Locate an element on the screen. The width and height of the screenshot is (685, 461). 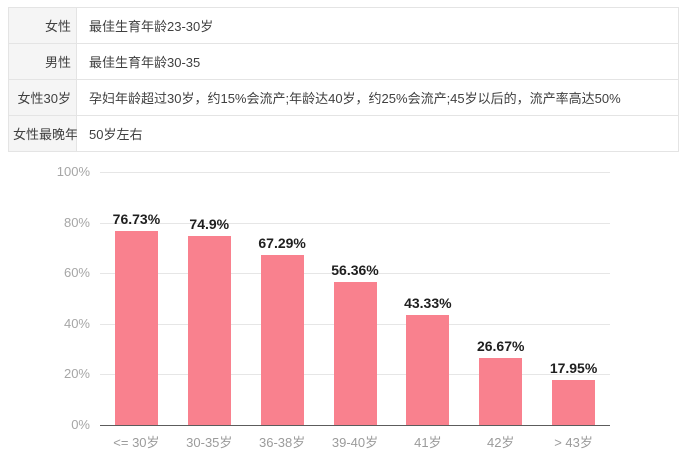
row-header: 女性30岁 is located at coordinates (43, 97).